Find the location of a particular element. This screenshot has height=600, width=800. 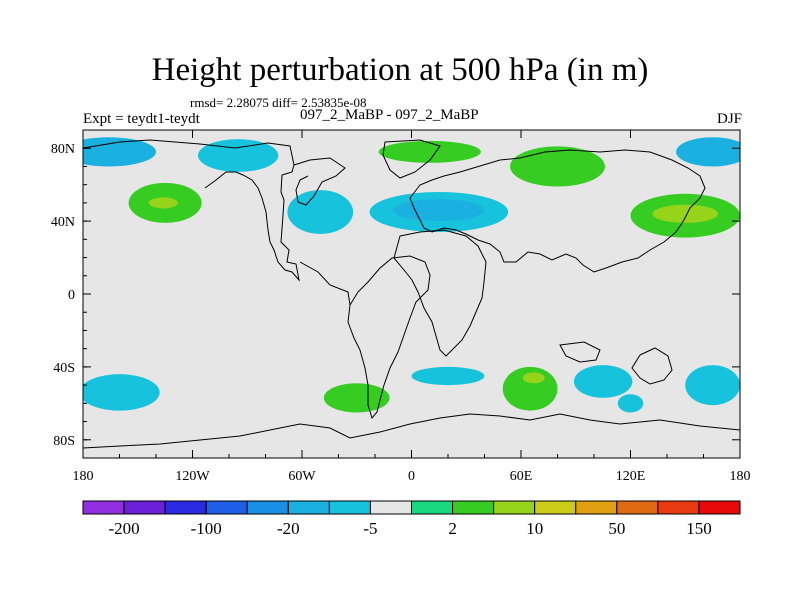

region-NAtl-low is located at coordinates (320, 212).